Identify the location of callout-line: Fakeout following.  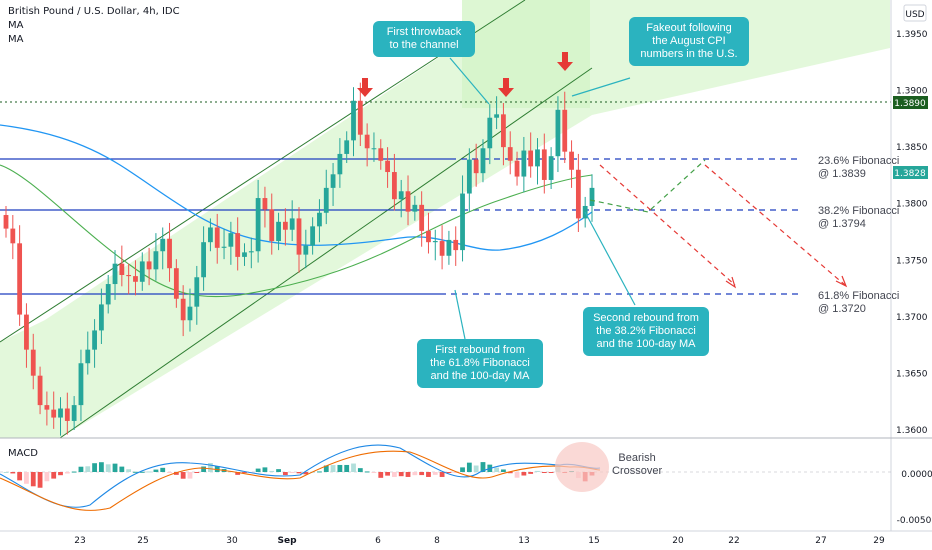
(689, 28).